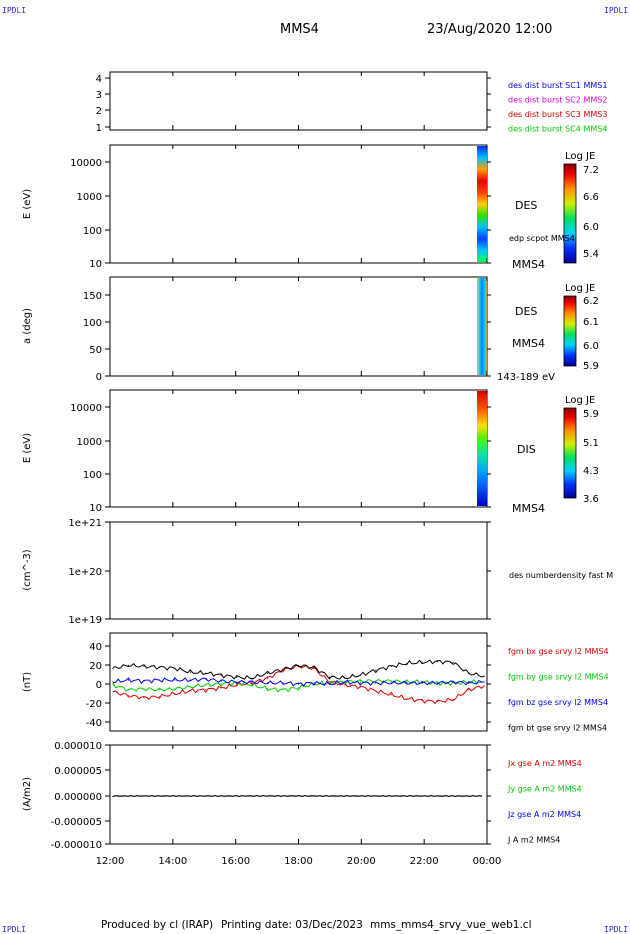 Image resolution: width=630 pixels, height=934 pixels. I want to click on dis-energy-colorbar, so click(570, 453).